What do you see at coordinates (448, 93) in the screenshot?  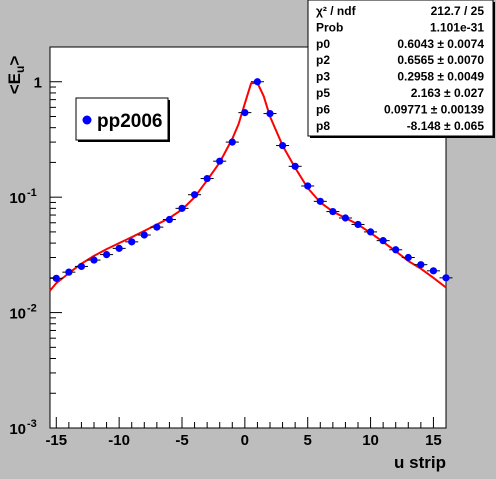 I see `stats-value: 2.163 ± 0.027` at bounding box center [448, 93].